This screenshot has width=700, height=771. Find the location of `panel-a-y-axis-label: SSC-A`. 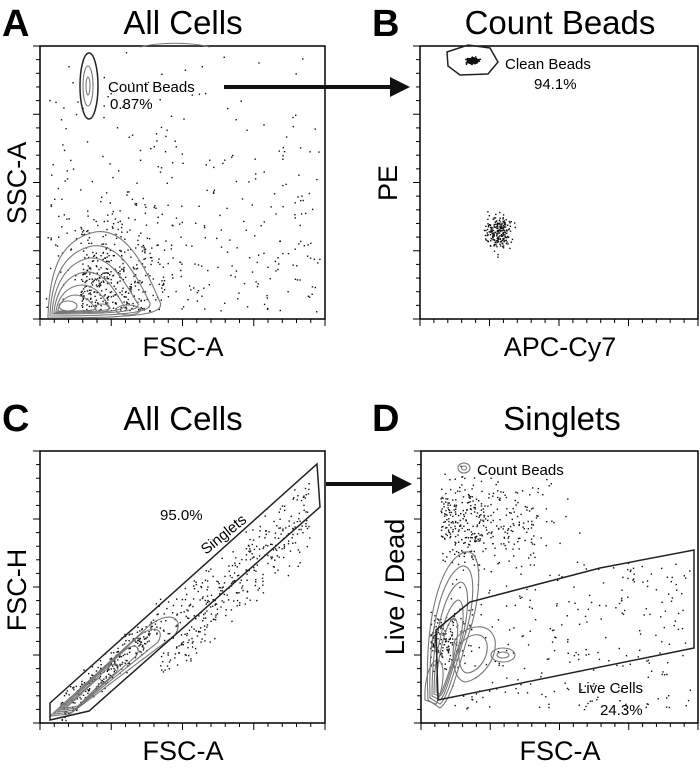

panel-a-y-axis-label: SSC-A is located at coordinates (17, 183).